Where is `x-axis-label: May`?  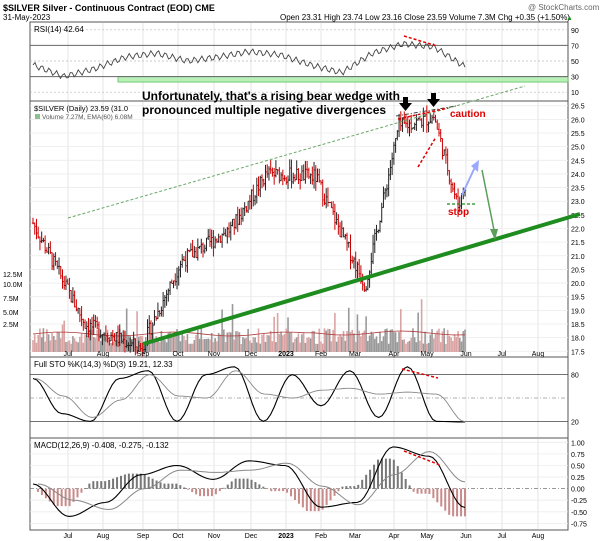
x-axis-label: May is located at coordinates (427, 536).